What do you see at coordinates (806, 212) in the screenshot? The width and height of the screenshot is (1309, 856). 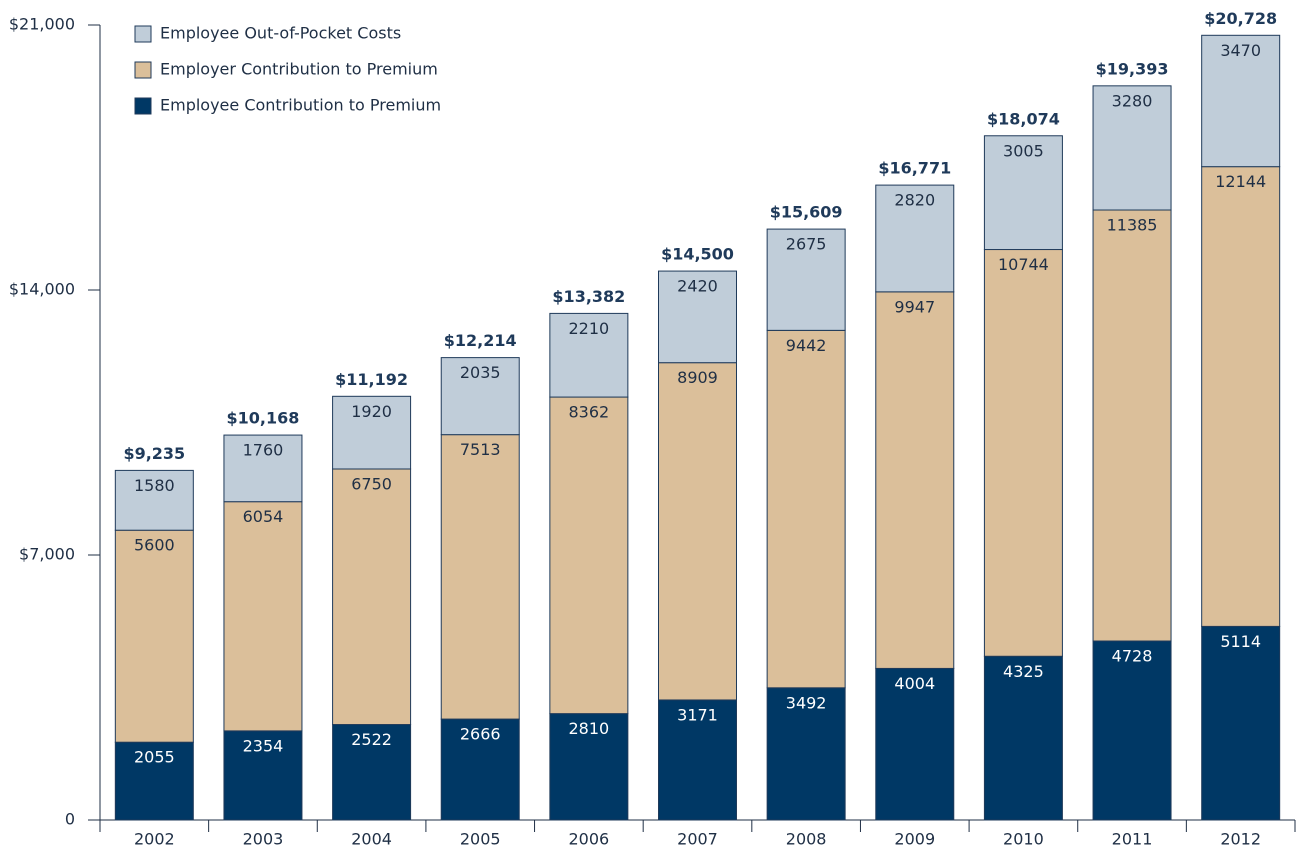 I see `total-label: $15,609` at bounding box center [806, 212].